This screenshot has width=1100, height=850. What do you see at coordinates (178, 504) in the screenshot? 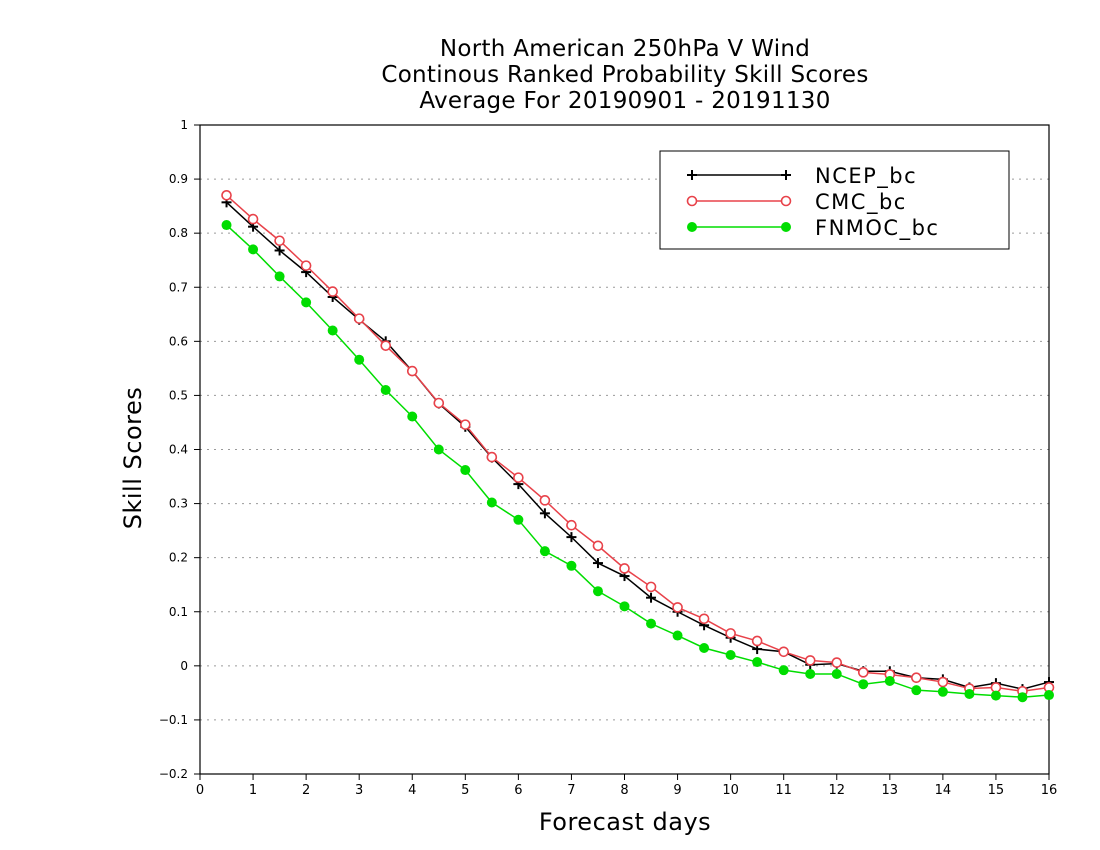
I see `y-tick-label: 0.3` at bounding box center [178, 504].